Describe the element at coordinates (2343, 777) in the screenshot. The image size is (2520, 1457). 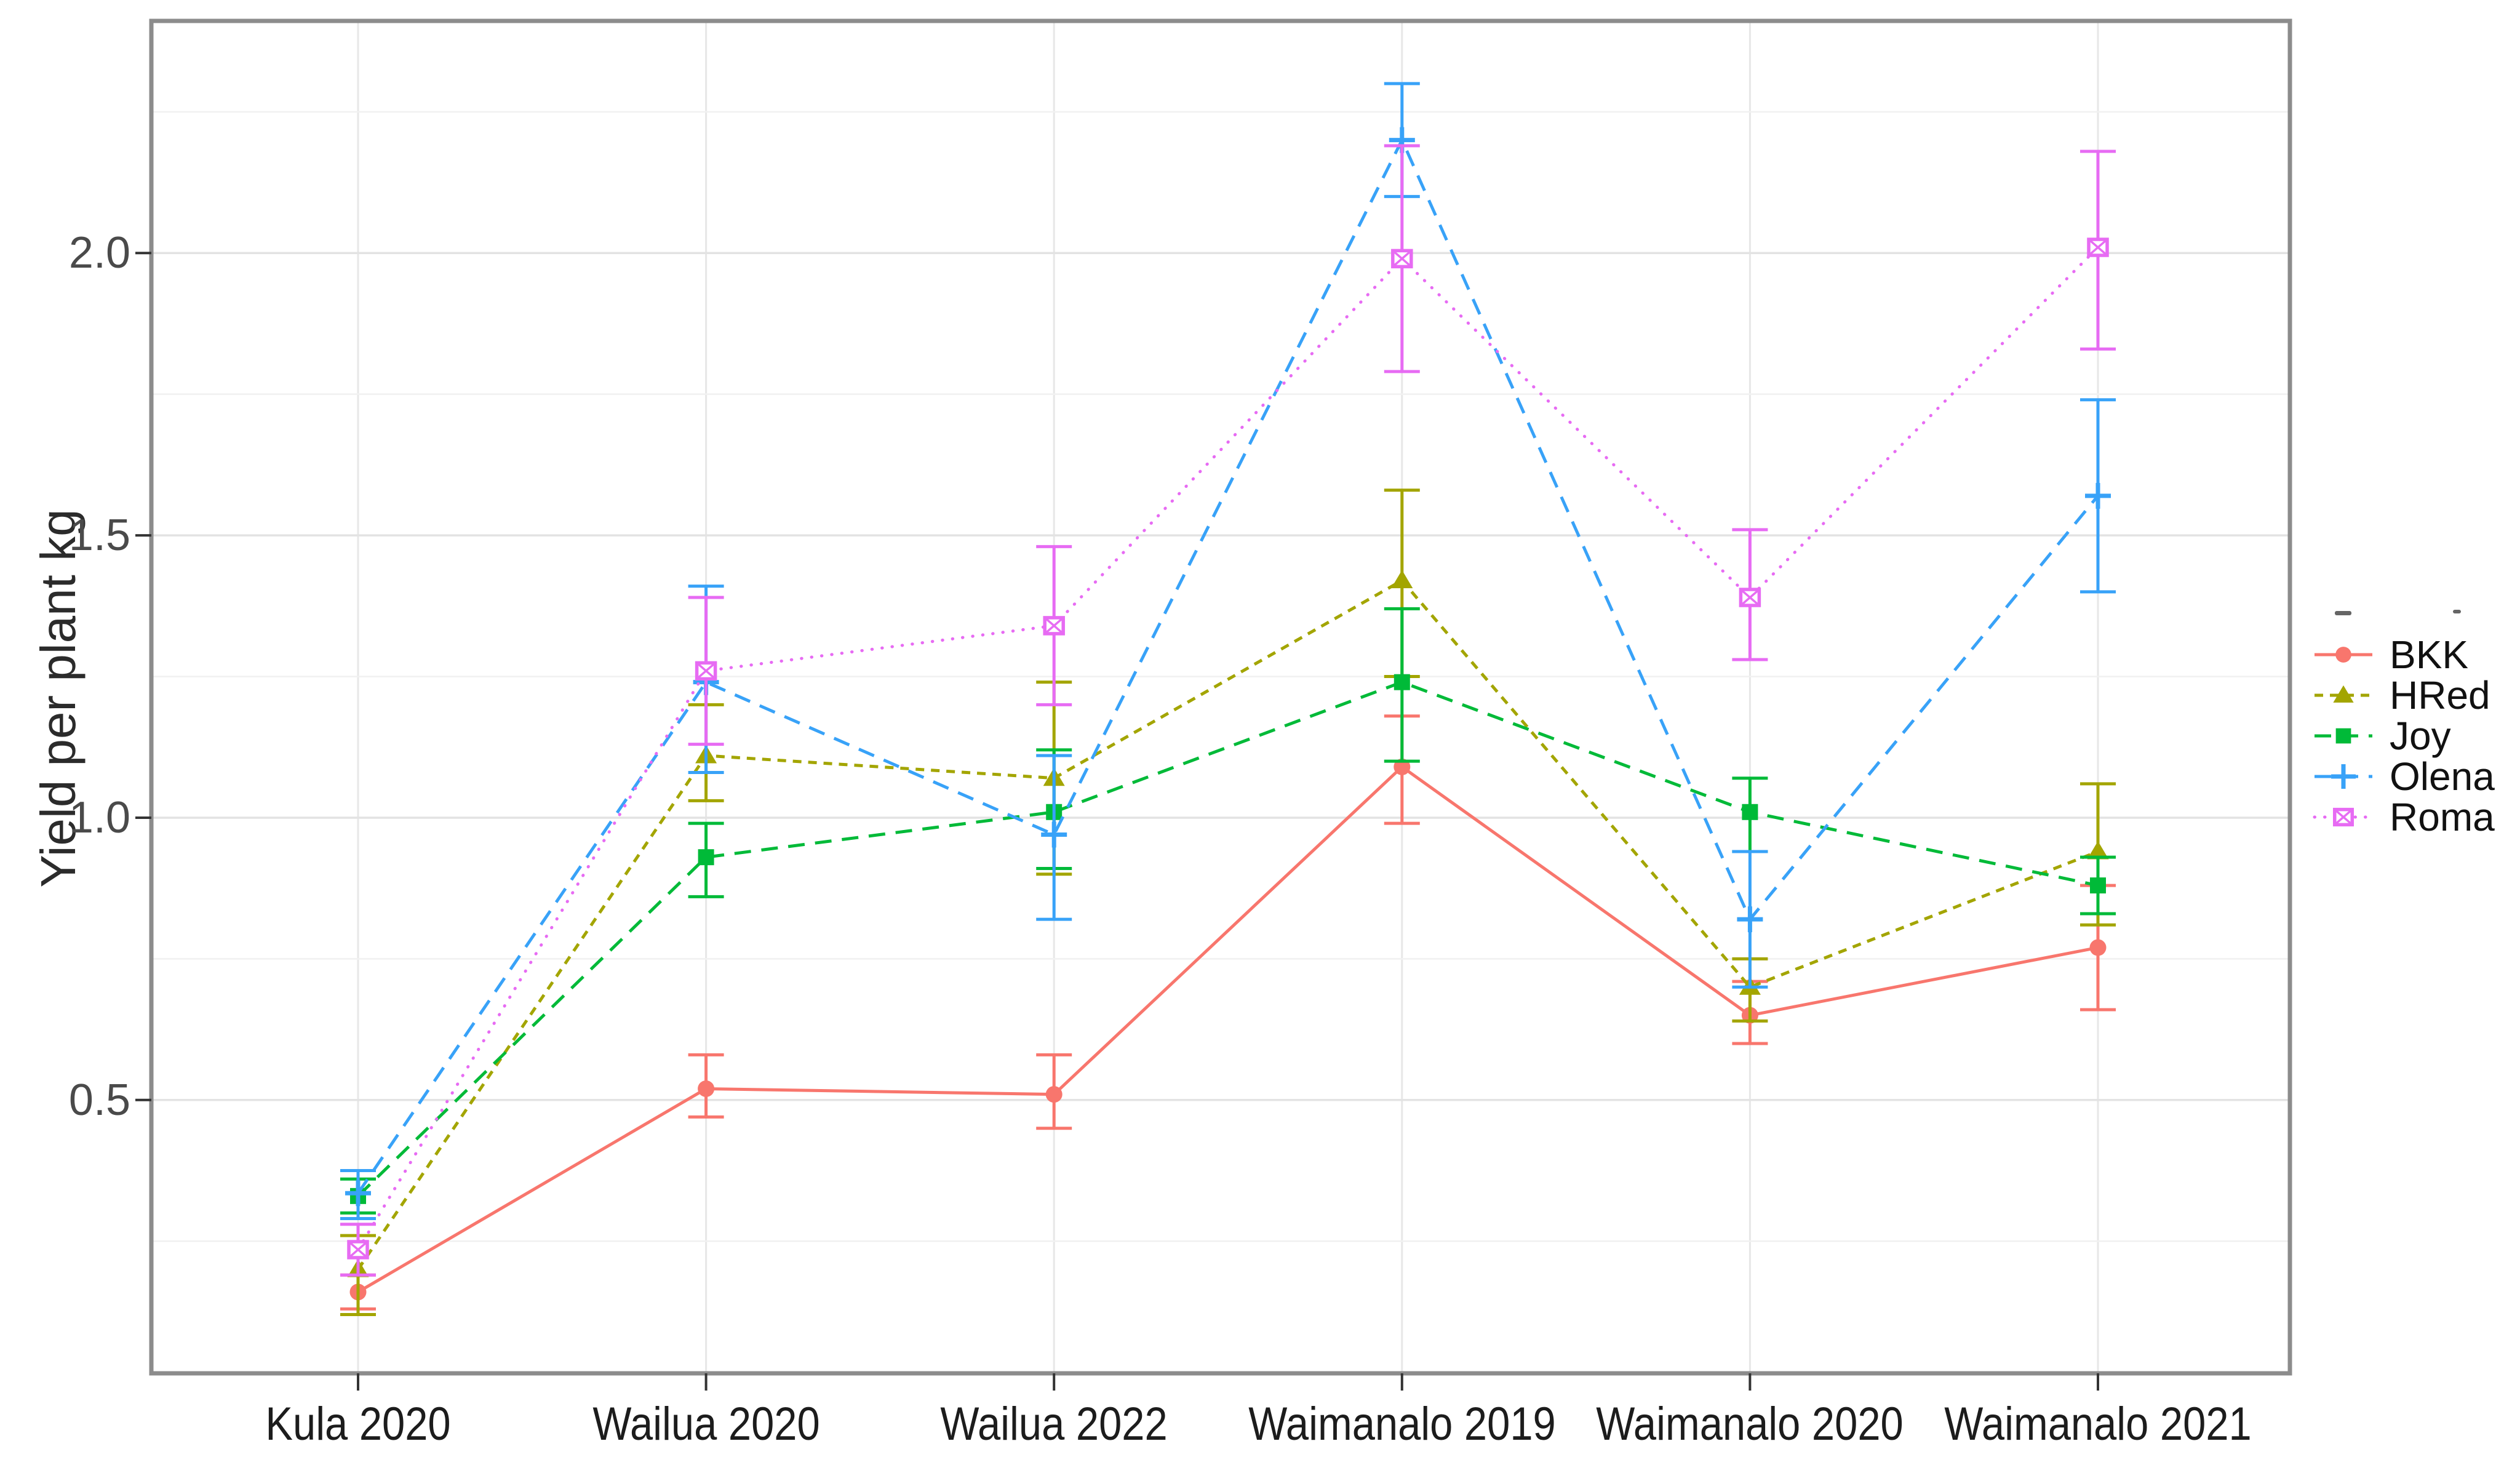
I see `plus-legend-key-icon` at that location.